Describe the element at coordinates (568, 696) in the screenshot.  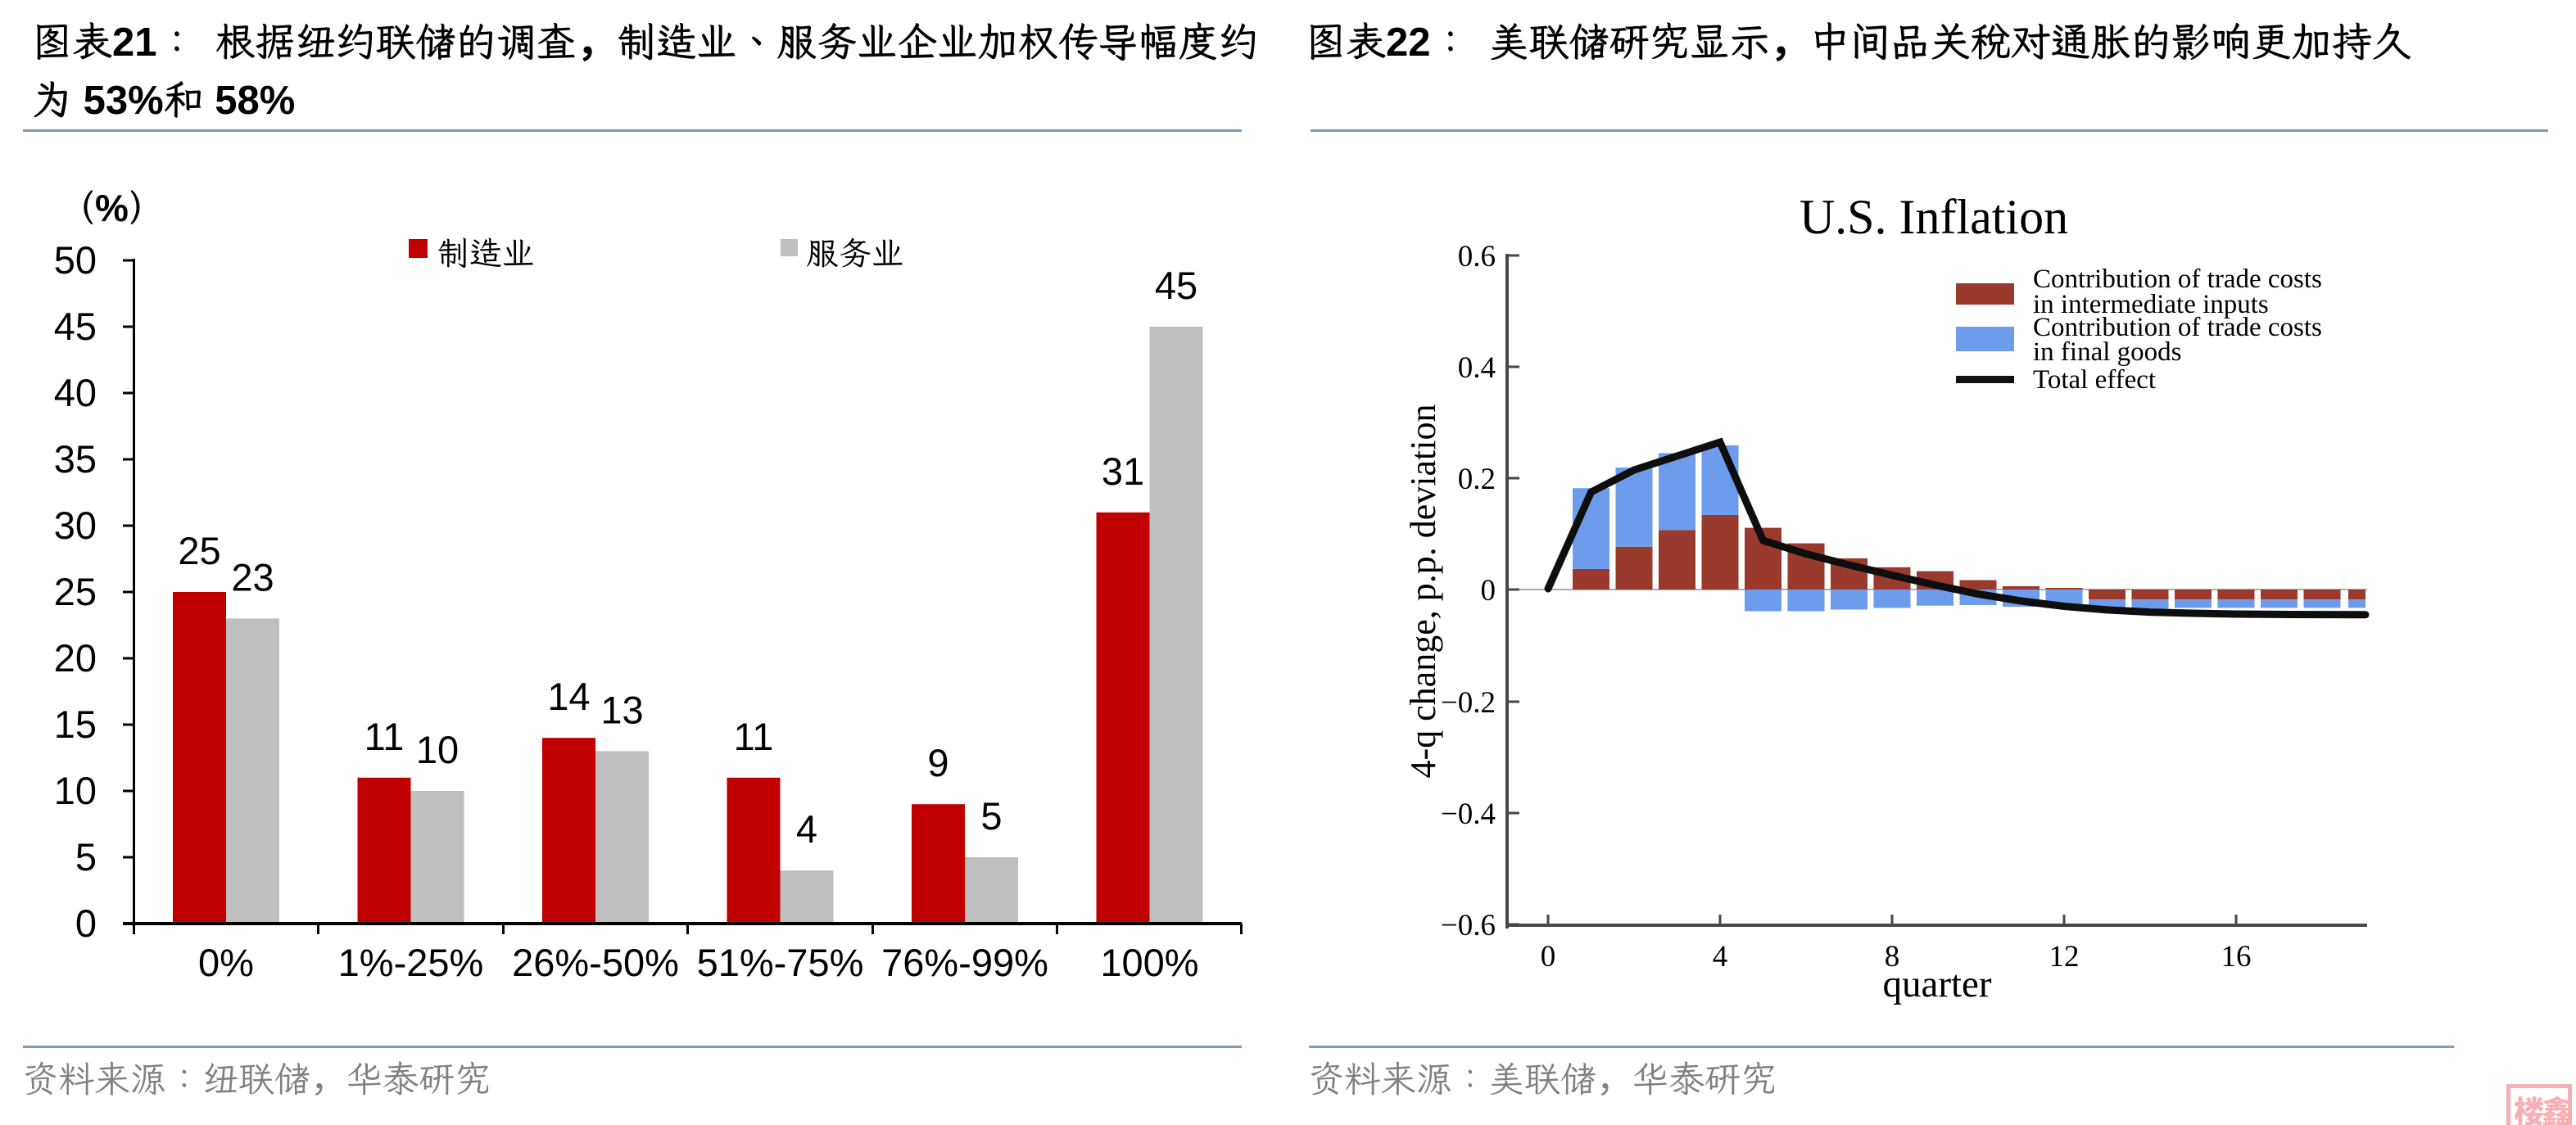
I see `svg-text: 14` at that location.